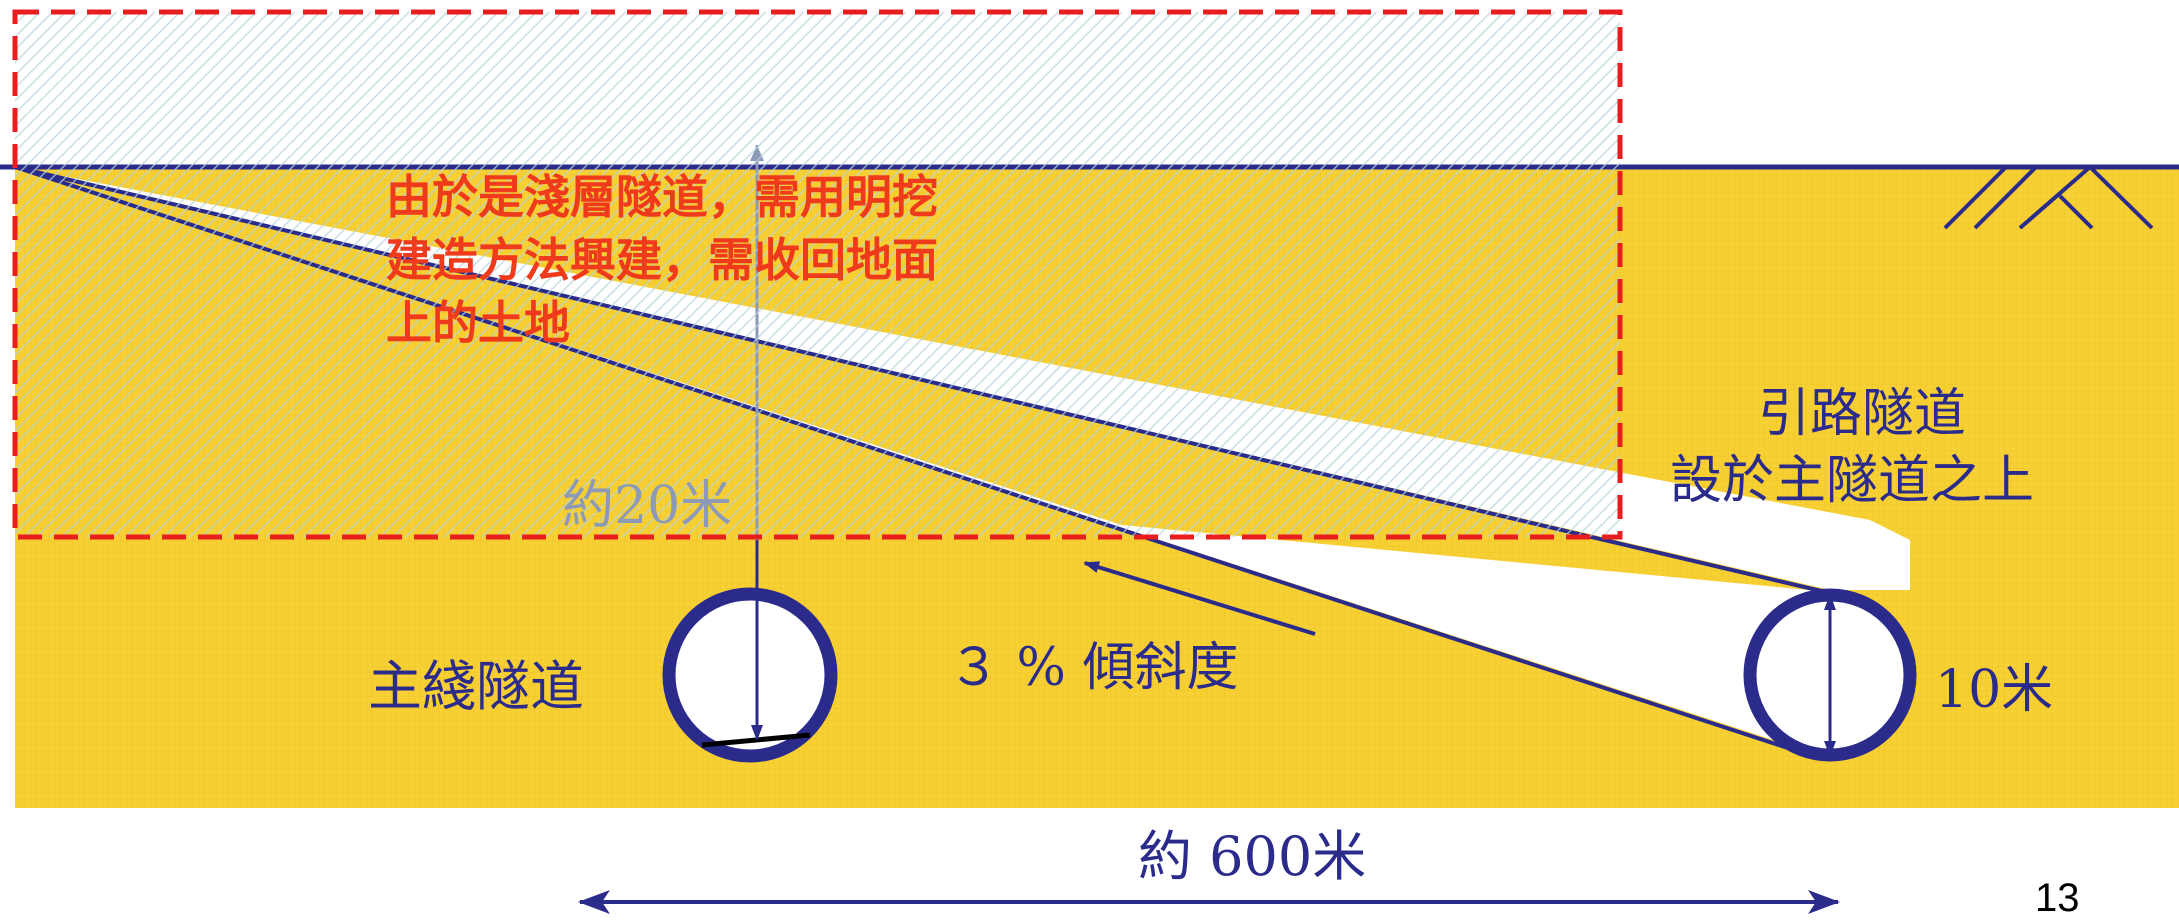  I want to click on slope-label: ３ % 傾斜度, so click(1093, 668).